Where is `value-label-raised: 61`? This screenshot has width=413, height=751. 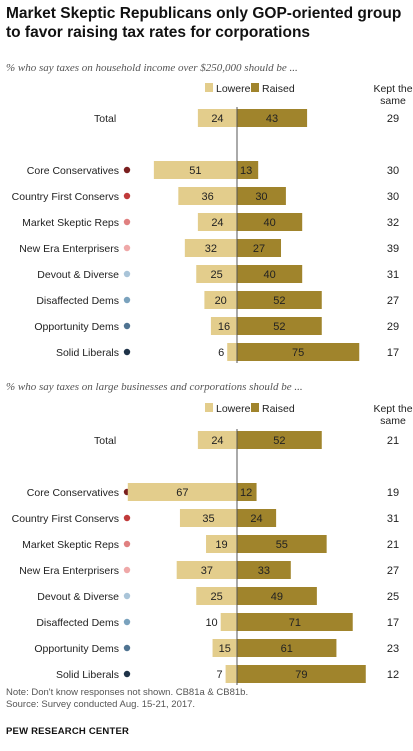
value-label-raised: 61 is located at coordinates (287, 649).